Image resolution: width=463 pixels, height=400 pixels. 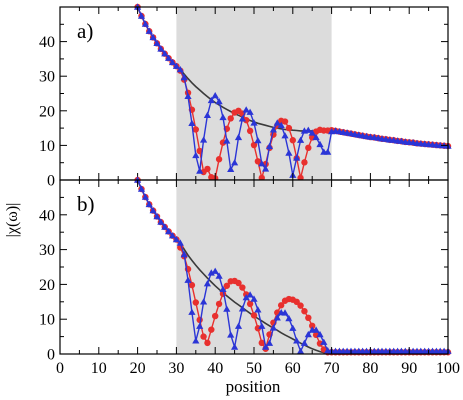 What do you see at coordinates (47, 285) in the screenshot?
I see `y-tick-label: 20` at bounding box center [47, 285].